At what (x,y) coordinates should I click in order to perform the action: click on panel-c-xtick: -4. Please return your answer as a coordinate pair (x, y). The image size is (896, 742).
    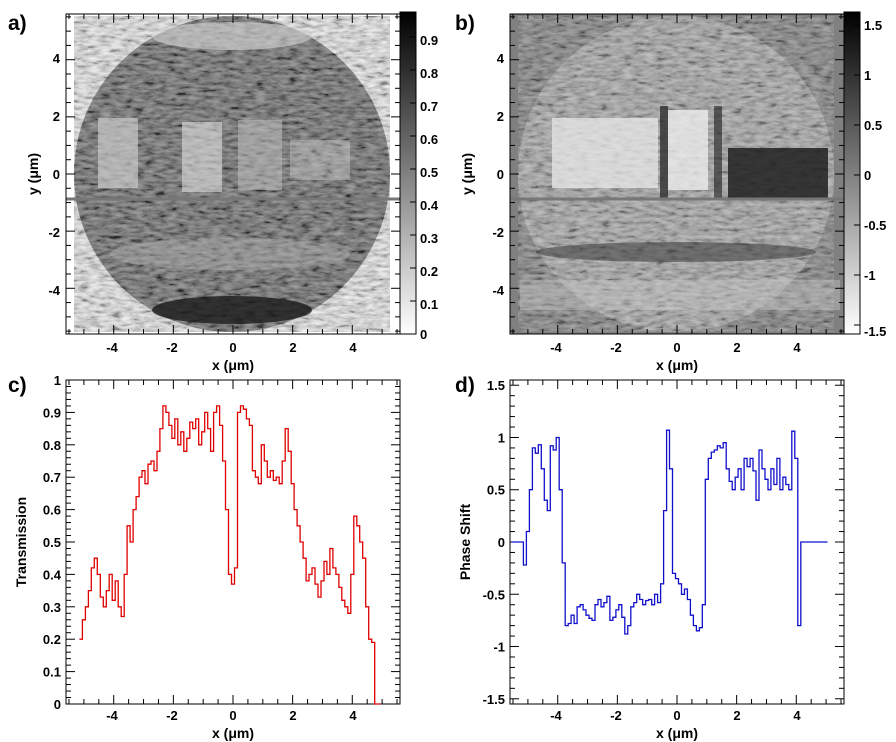
    Looking at the image, I should click on (112, 715).